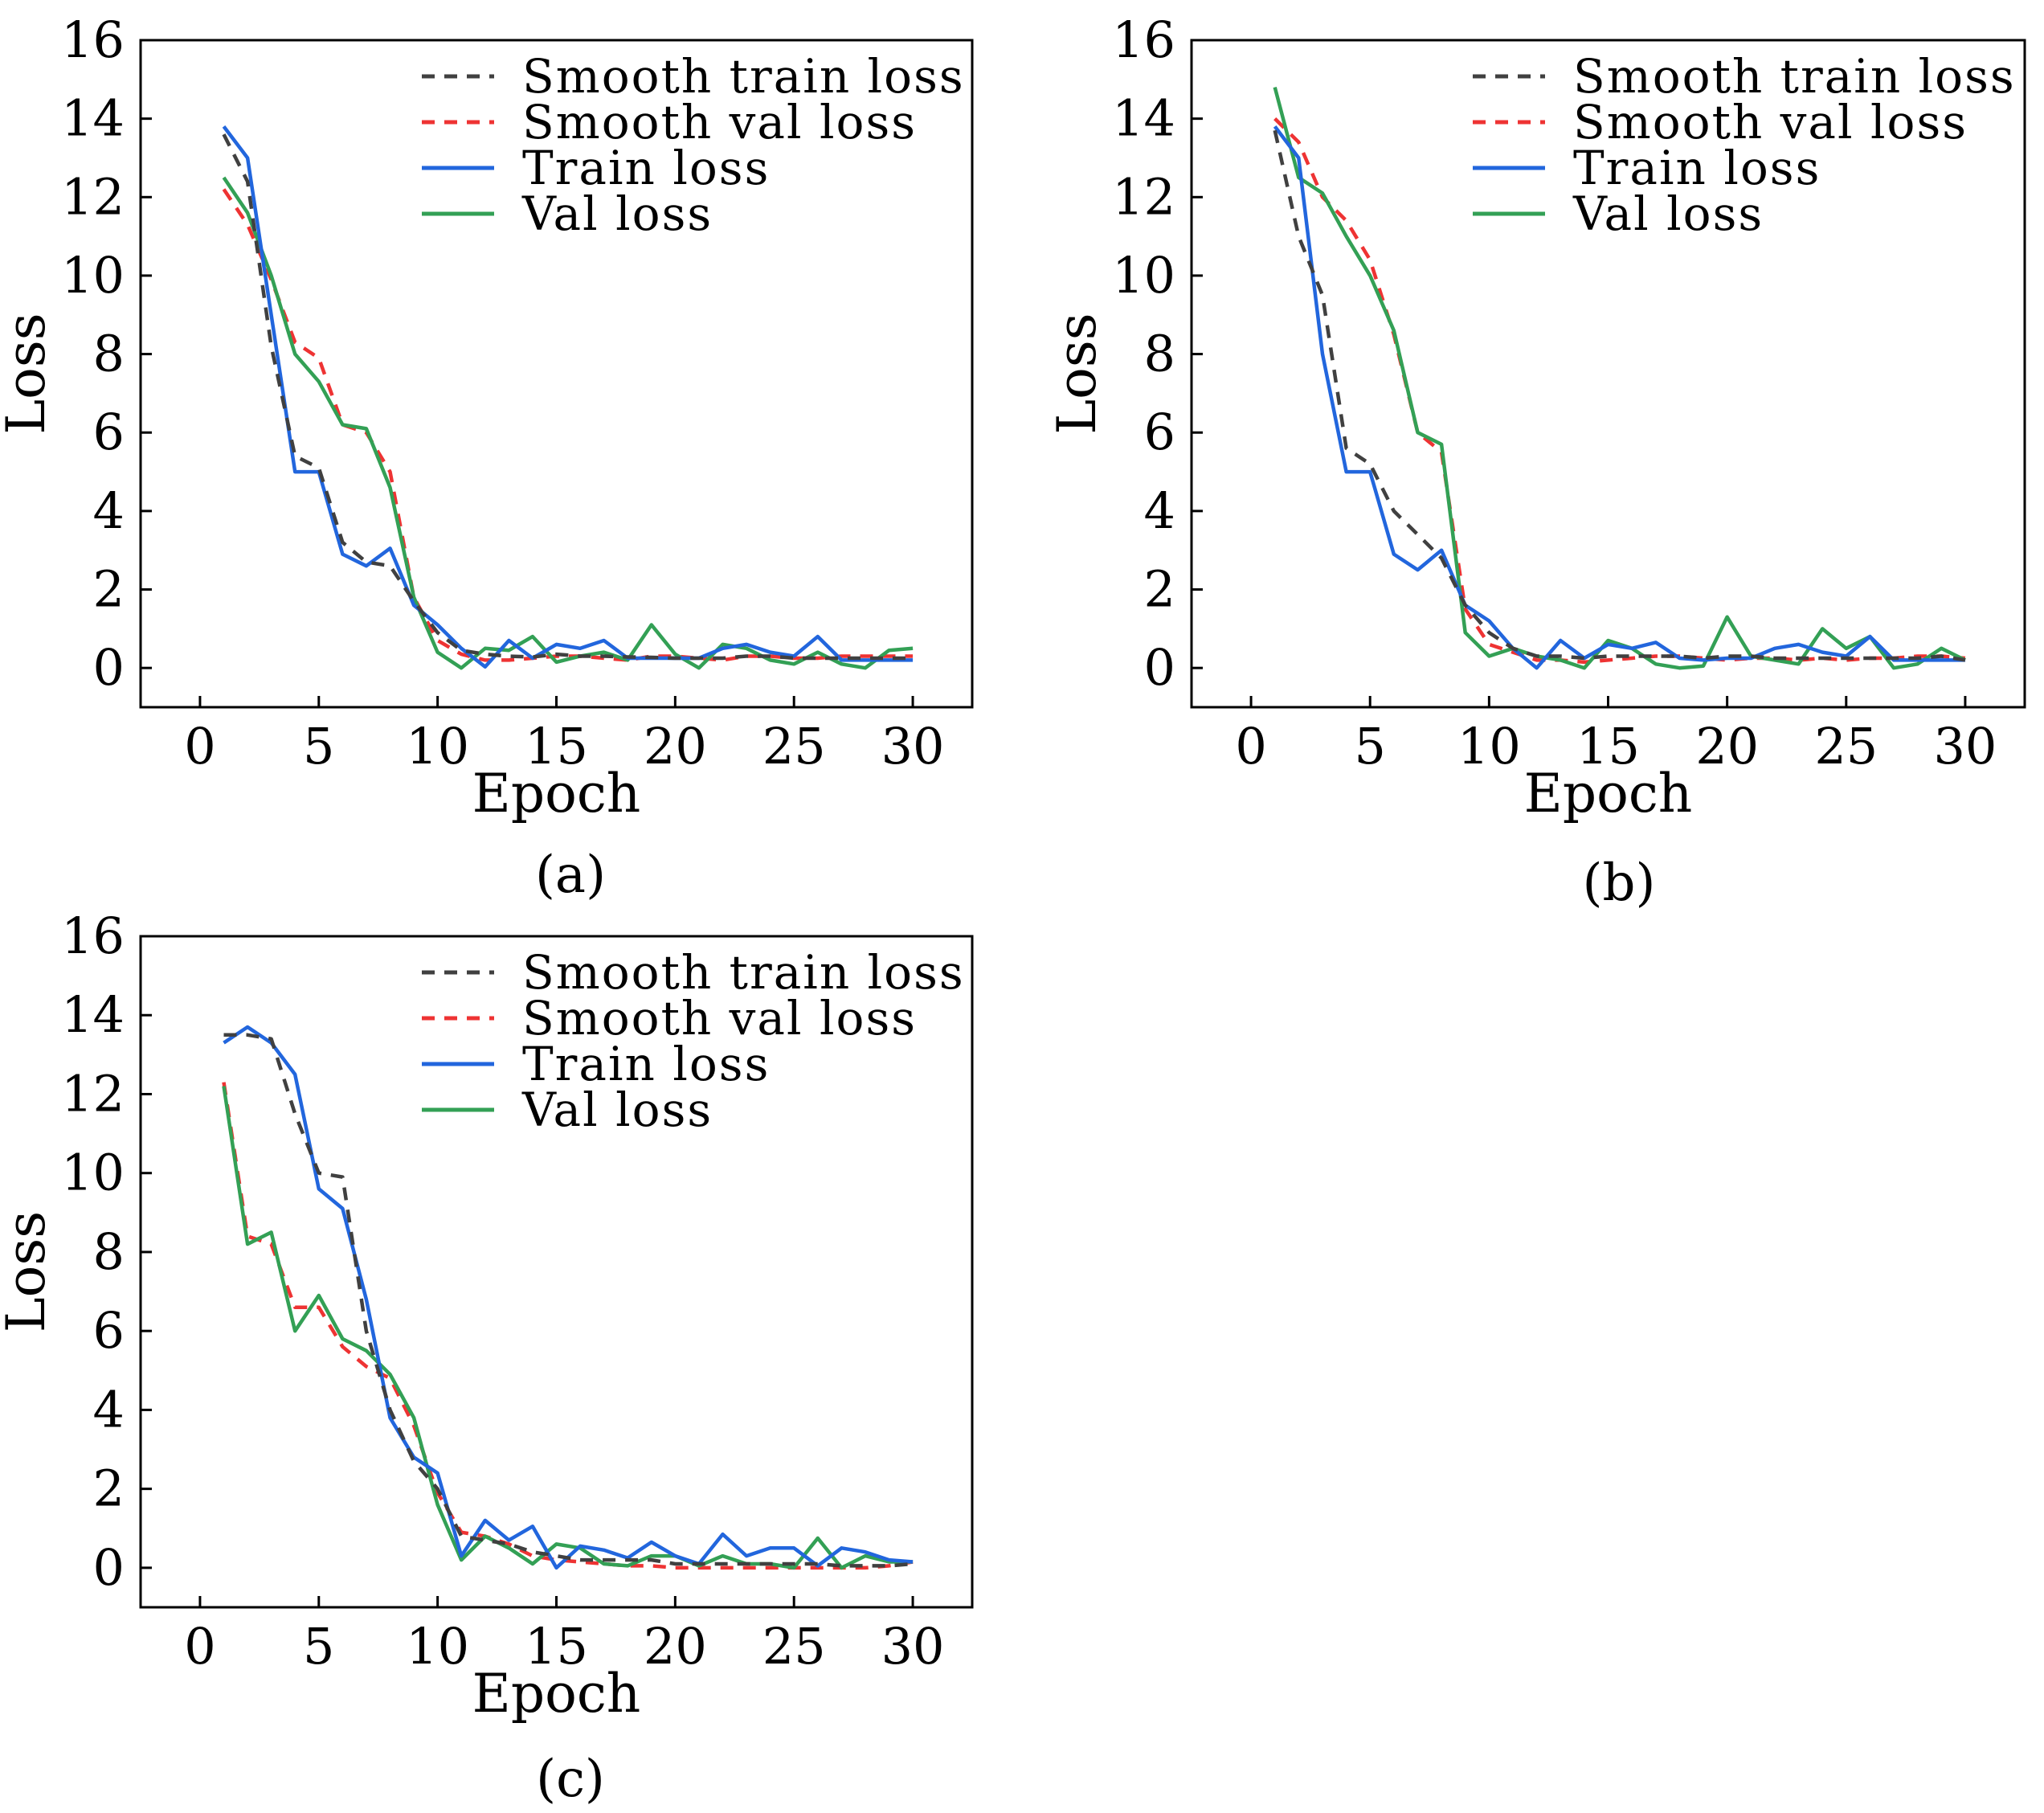  Describe the element at coordinates (1619, 883) in the screenshot. I see `panel-caption: (b)` at that location.